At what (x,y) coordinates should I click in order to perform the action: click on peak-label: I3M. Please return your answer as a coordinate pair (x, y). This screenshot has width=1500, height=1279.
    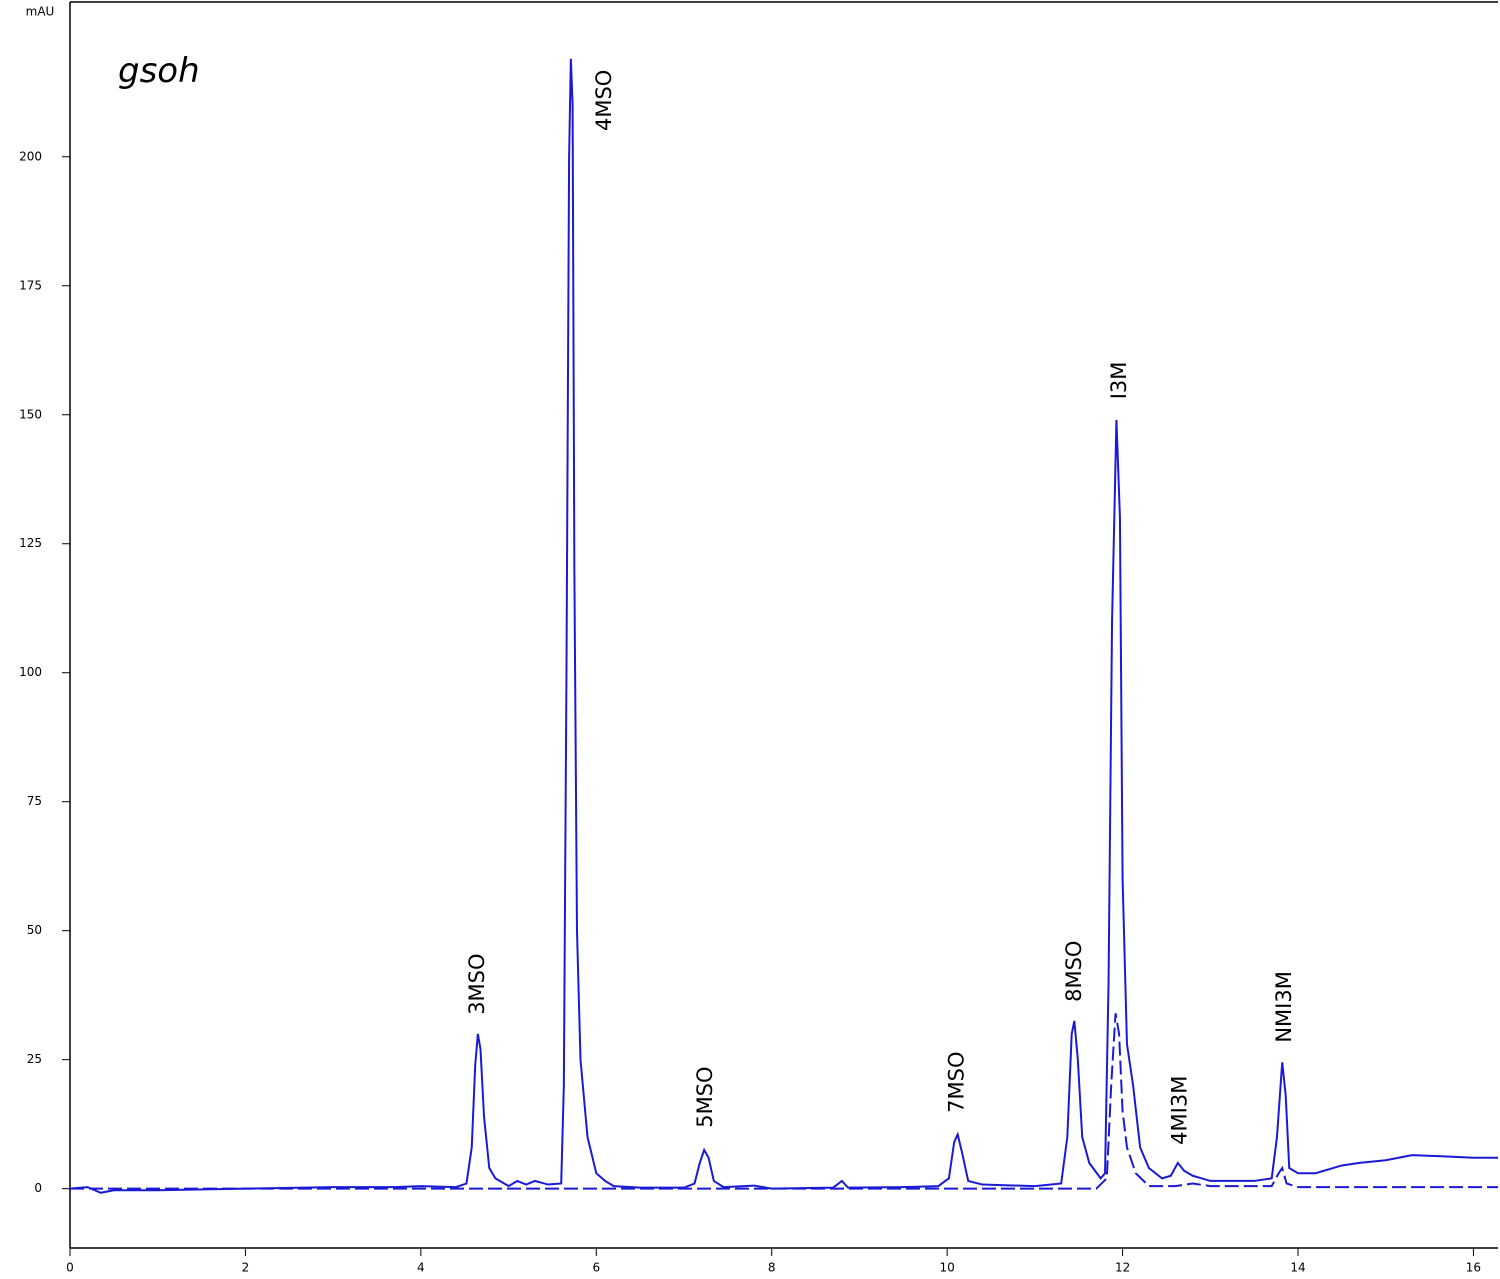
    Looking at the image, I should click on (1119, 381).